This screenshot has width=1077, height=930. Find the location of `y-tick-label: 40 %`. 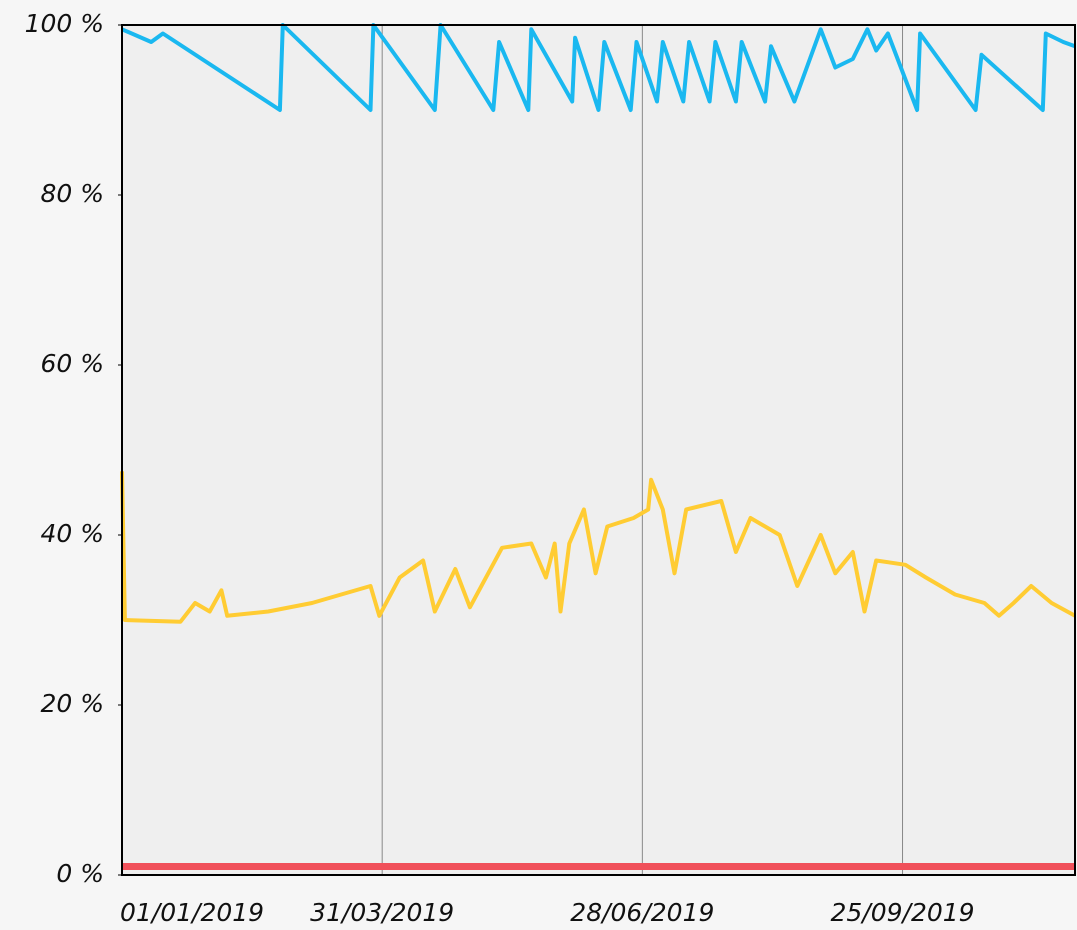

y-tick-label: 40 % is located at coordinates (72, 533).